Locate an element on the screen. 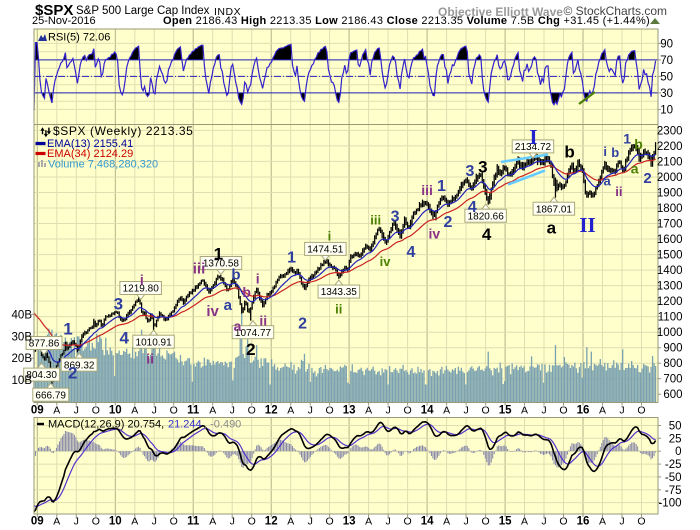  svg-text: 2300 is located at coordinates (670, 131).